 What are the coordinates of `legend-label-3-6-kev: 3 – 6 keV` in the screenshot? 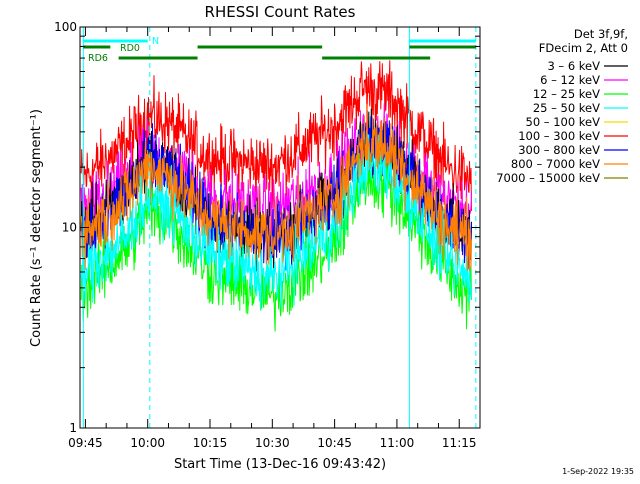 It's located at (573, 66).